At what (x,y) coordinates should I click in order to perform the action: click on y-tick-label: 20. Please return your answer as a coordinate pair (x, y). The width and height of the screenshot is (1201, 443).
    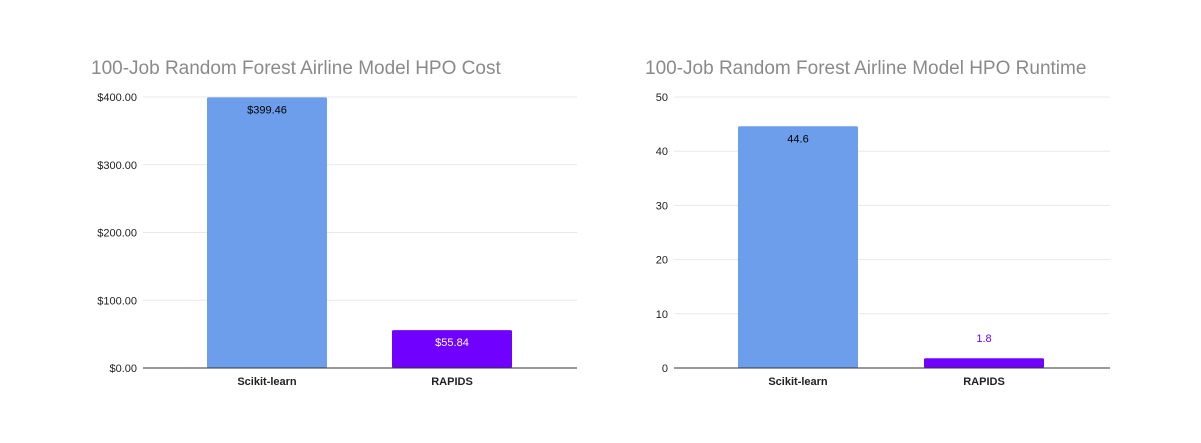
    Looking at the image, I should click on (662, 261).